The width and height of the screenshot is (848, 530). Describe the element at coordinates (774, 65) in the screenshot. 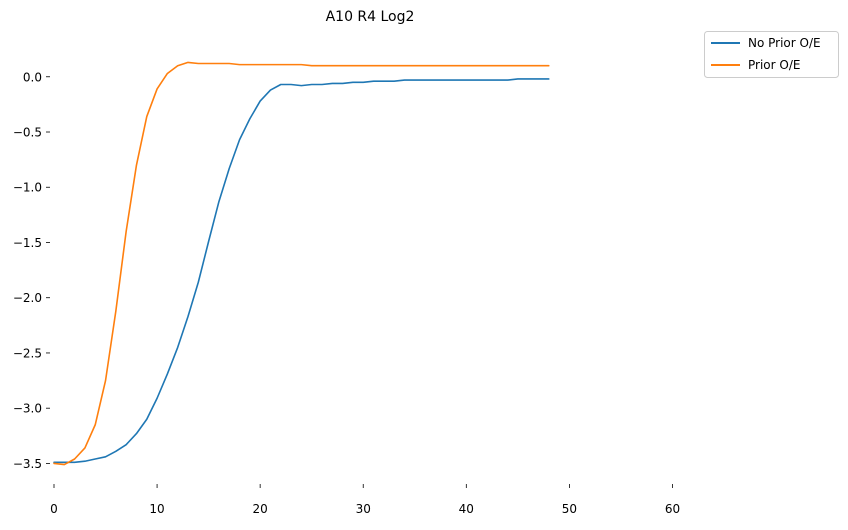

I see `legend-label-prior: Prior O/E` at that location.